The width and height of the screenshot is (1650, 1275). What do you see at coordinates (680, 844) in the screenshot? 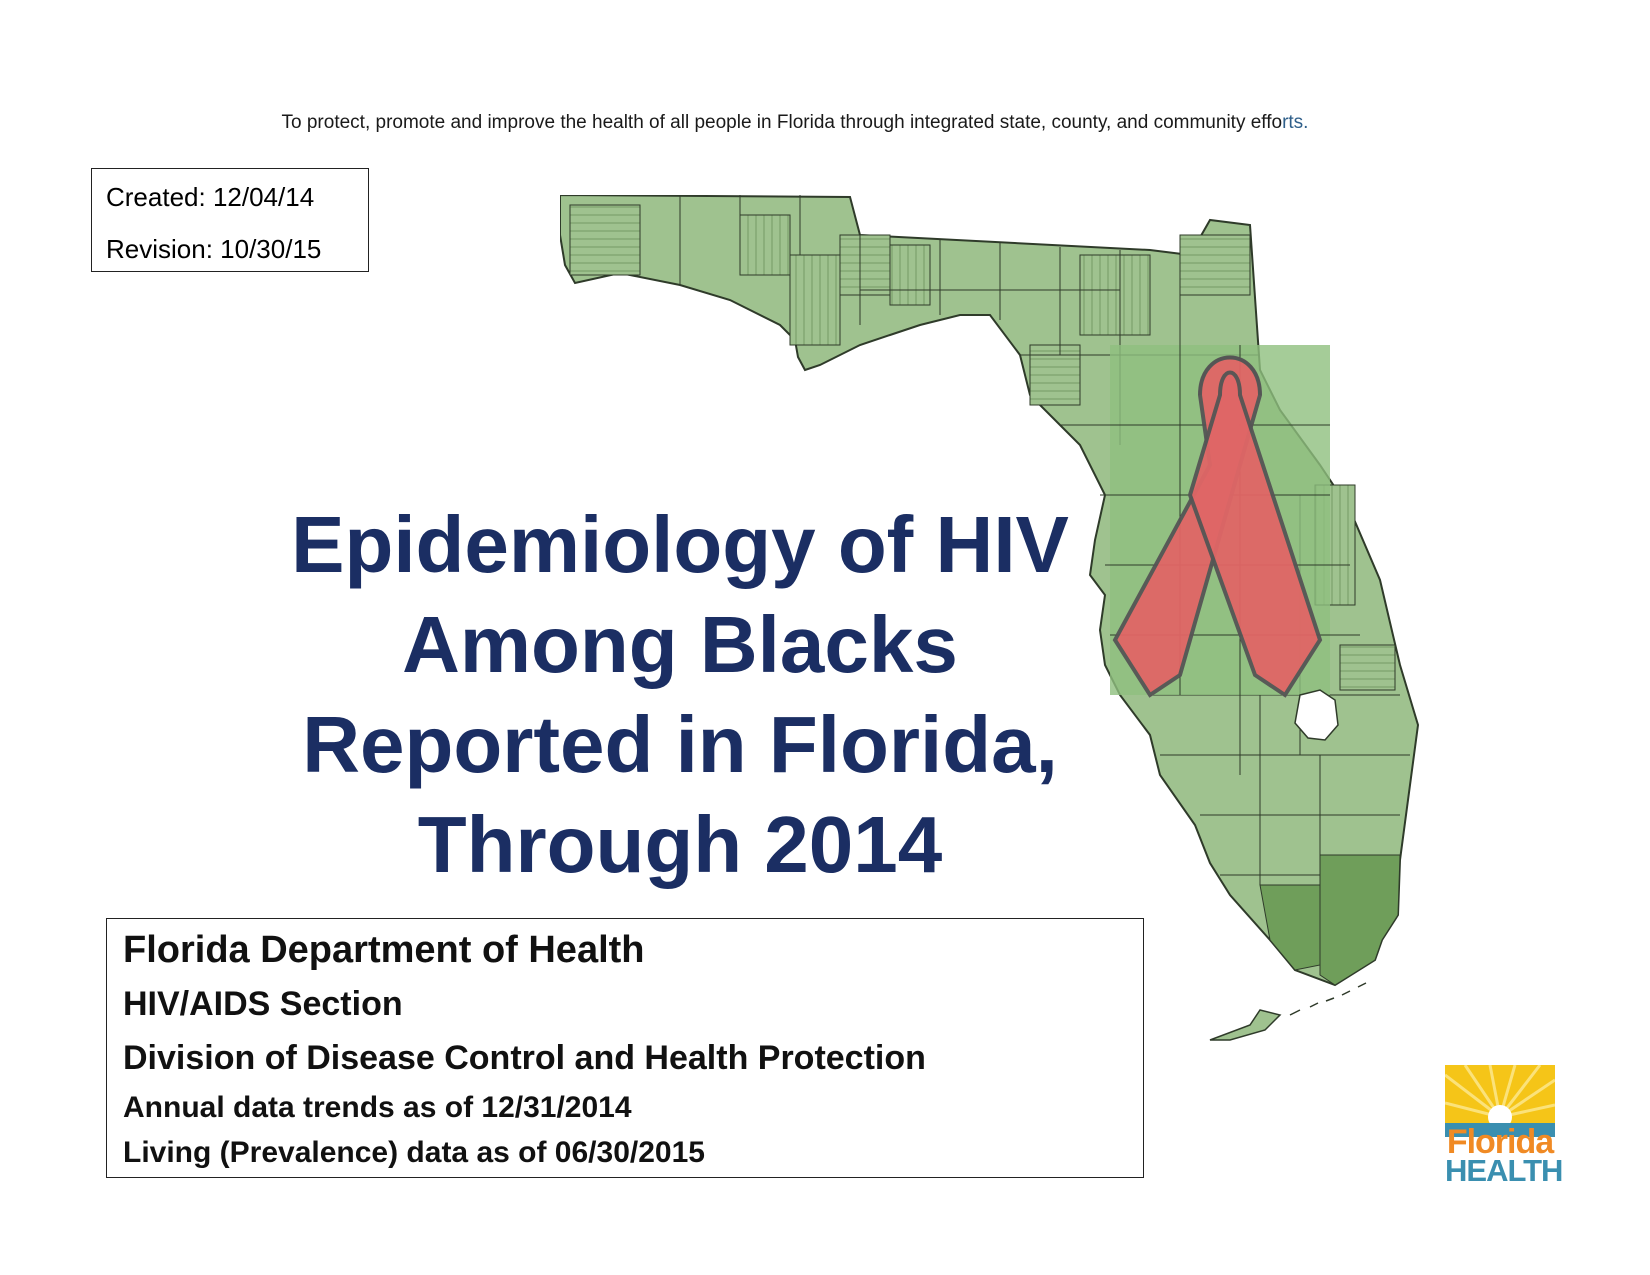
I see `title-line-4: Through 2014` at bounding box center [680, 844].